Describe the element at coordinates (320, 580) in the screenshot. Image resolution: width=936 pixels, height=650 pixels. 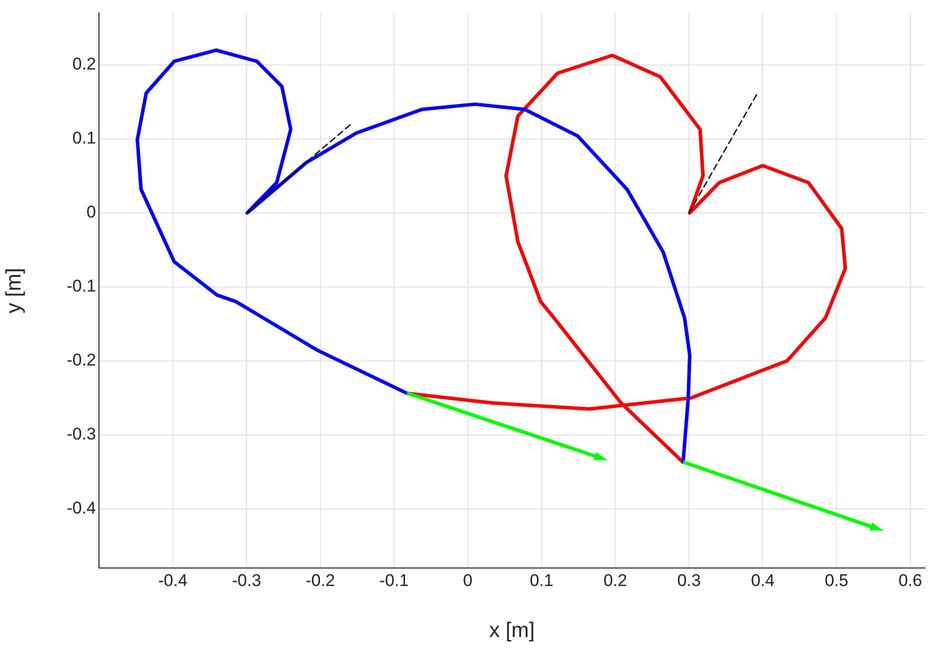
I see `x-tick-label: -0.2` at that location.